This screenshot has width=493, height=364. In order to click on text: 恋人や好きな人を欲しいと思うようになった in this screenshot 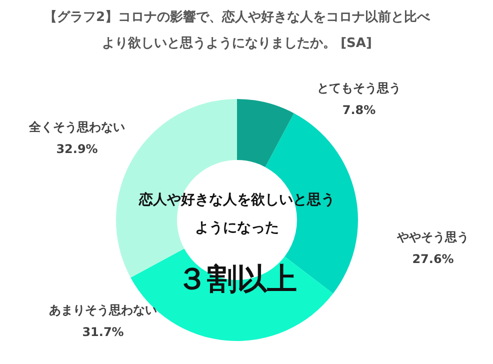, I will do `click(236, 213)`.